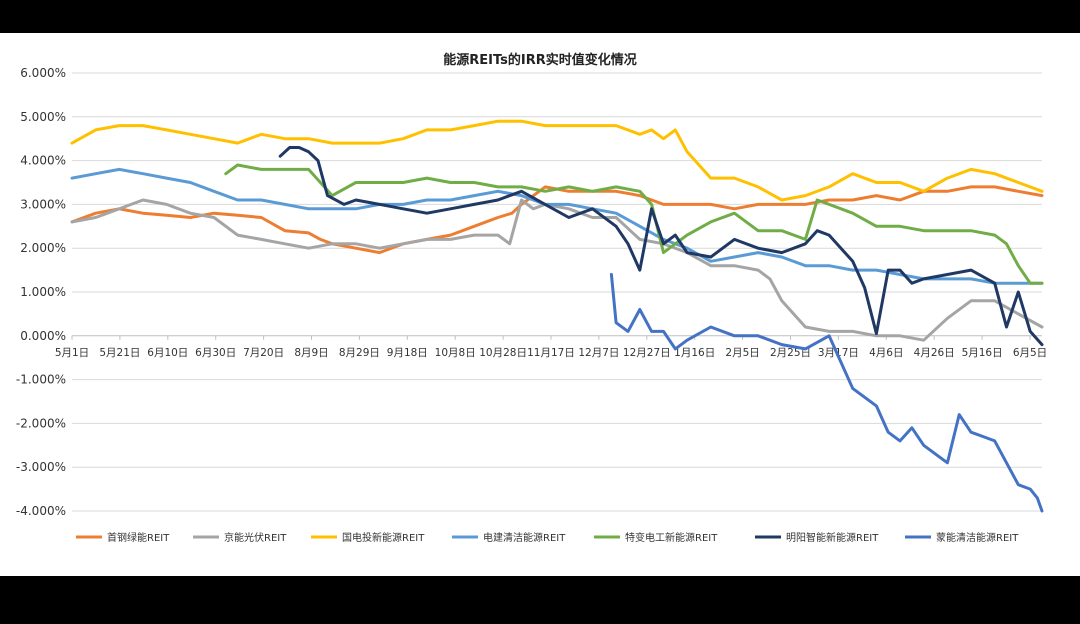 The width and height of the screenshot is (1080, 624). What do you see at coordinates (43, 73) in the screenshot?
I see `y-tick-label: 6.000%` at bounding box center [43, 73].